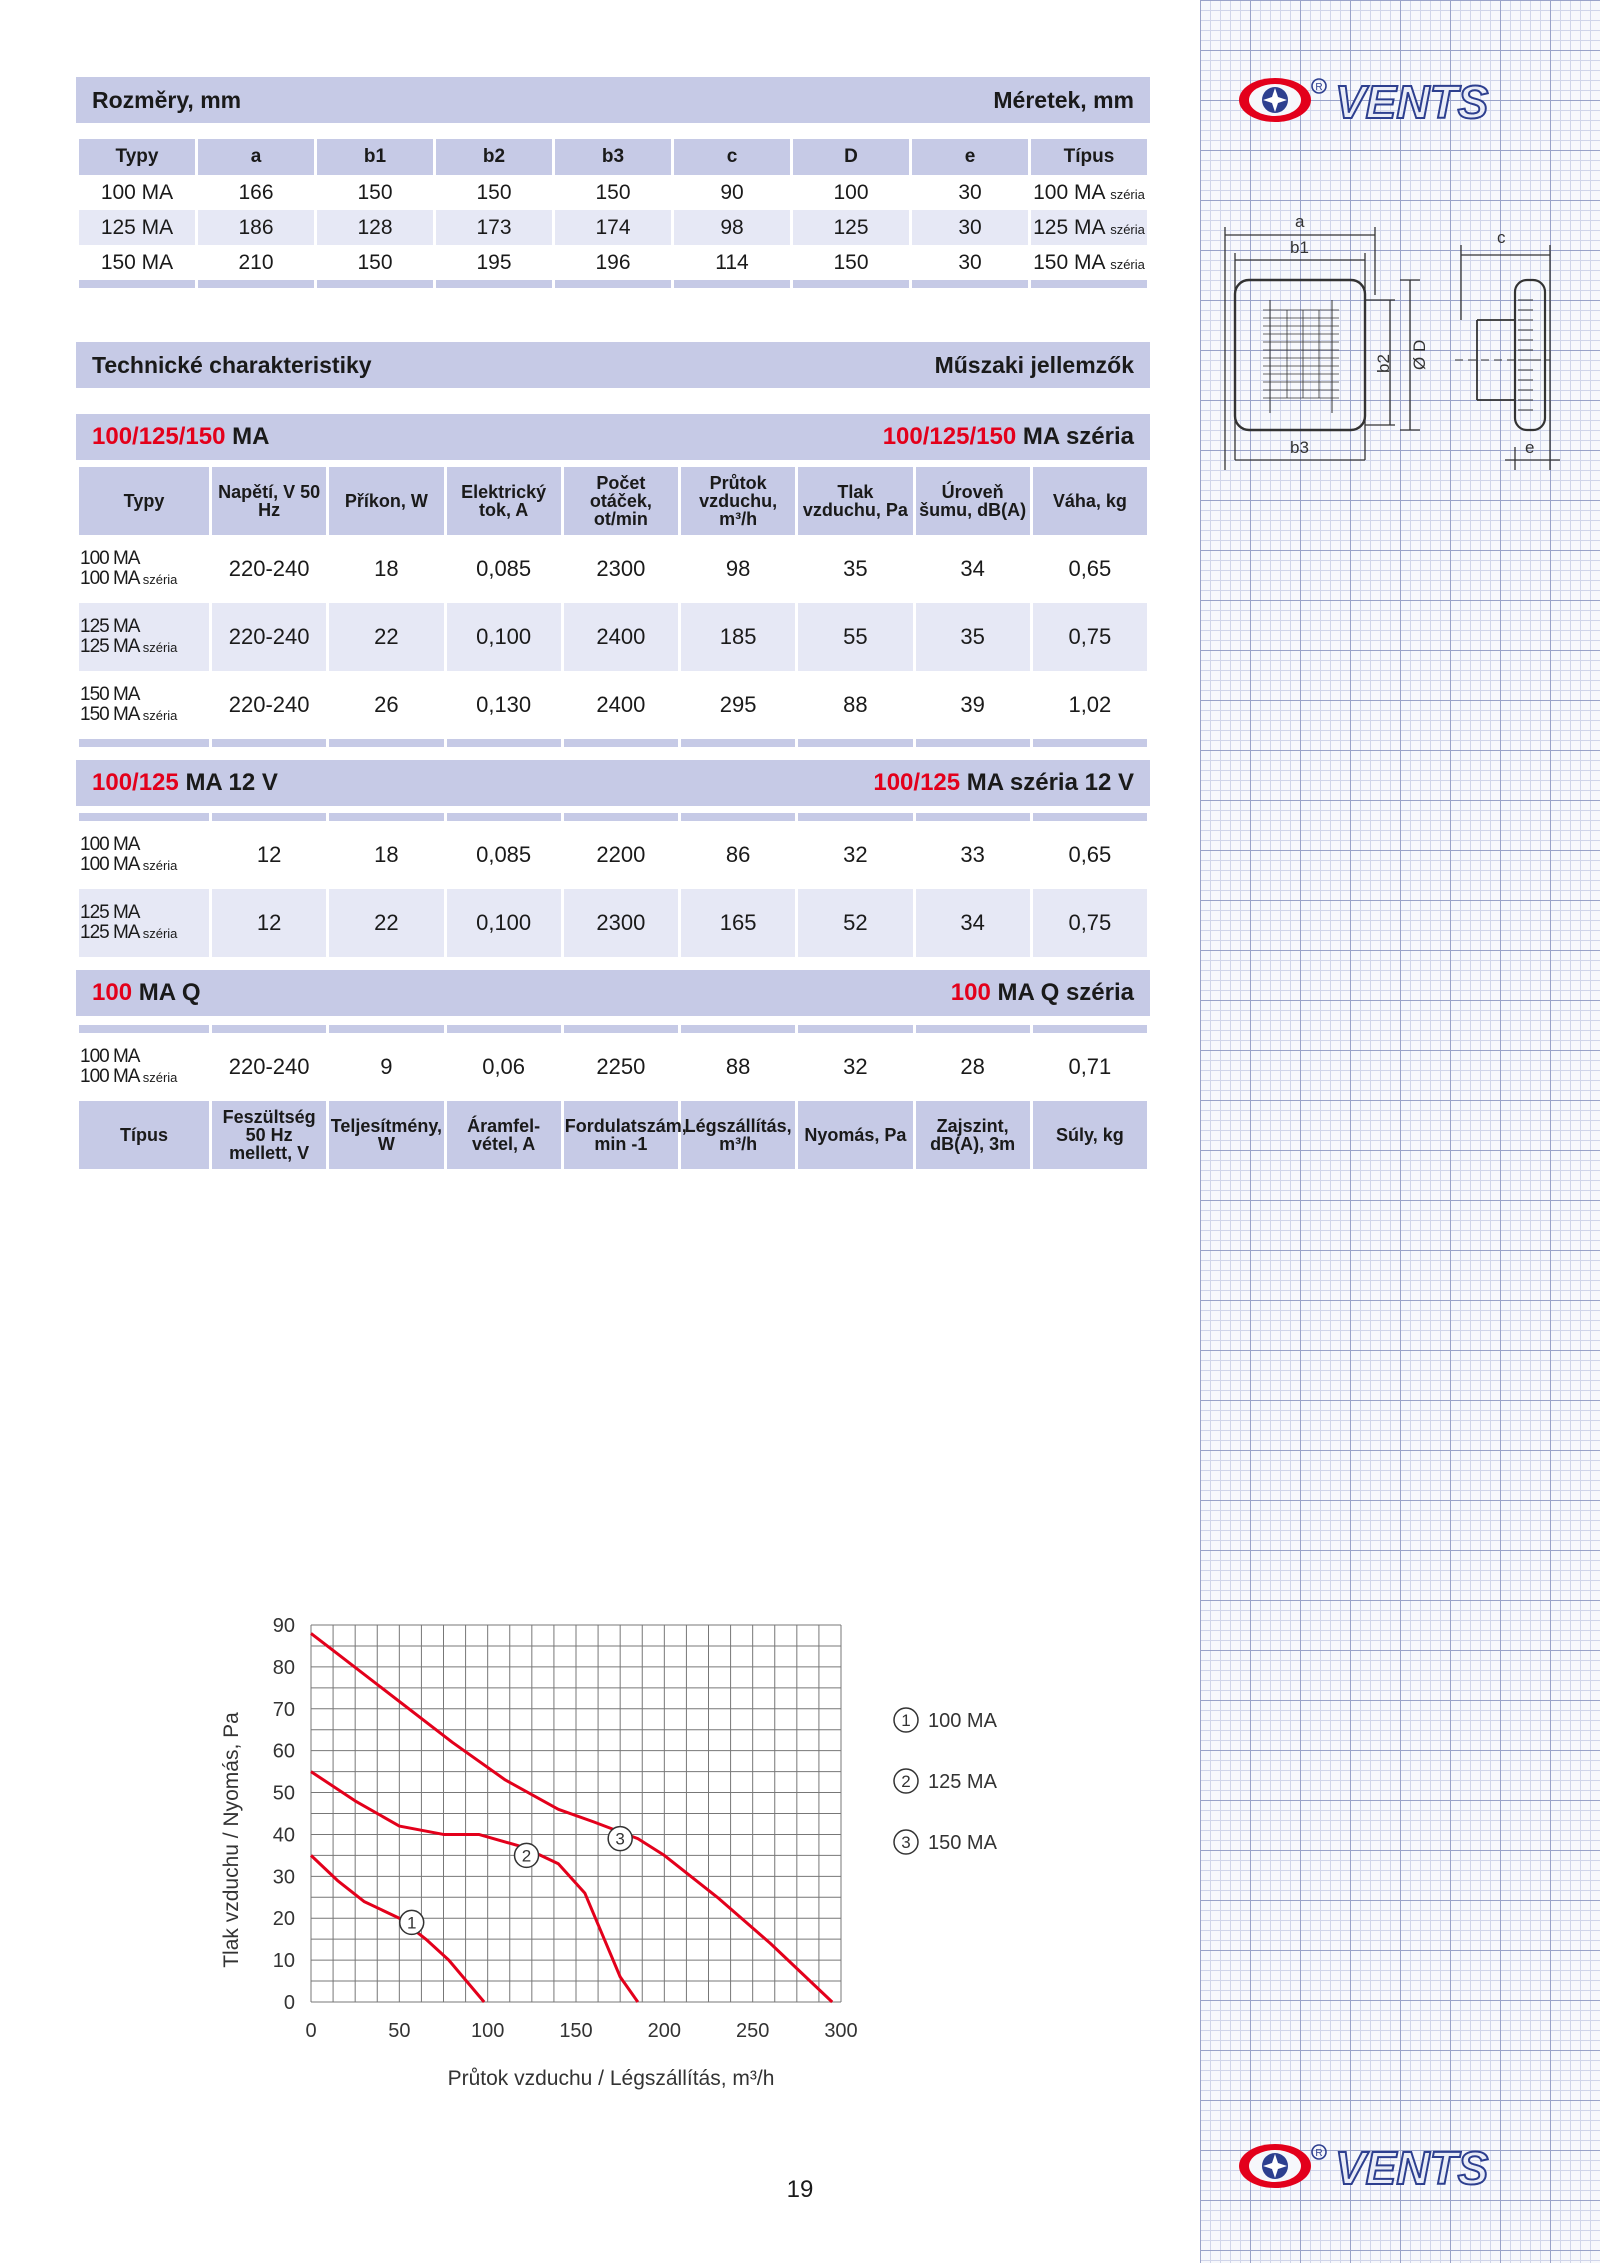 Image resolution: width=1600 pixels, height=2263 pixels. What do you see at coordinates (256, 192) in the screenshot?
I see `cell: 166` at bounding box center [256, 192].